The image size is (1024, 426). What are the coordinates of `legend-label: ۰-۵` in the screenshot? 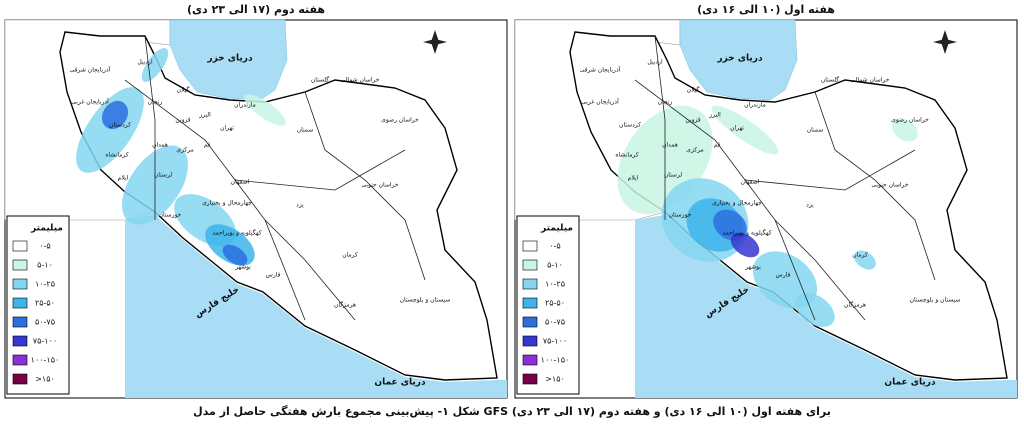 It's located at (44, 246).